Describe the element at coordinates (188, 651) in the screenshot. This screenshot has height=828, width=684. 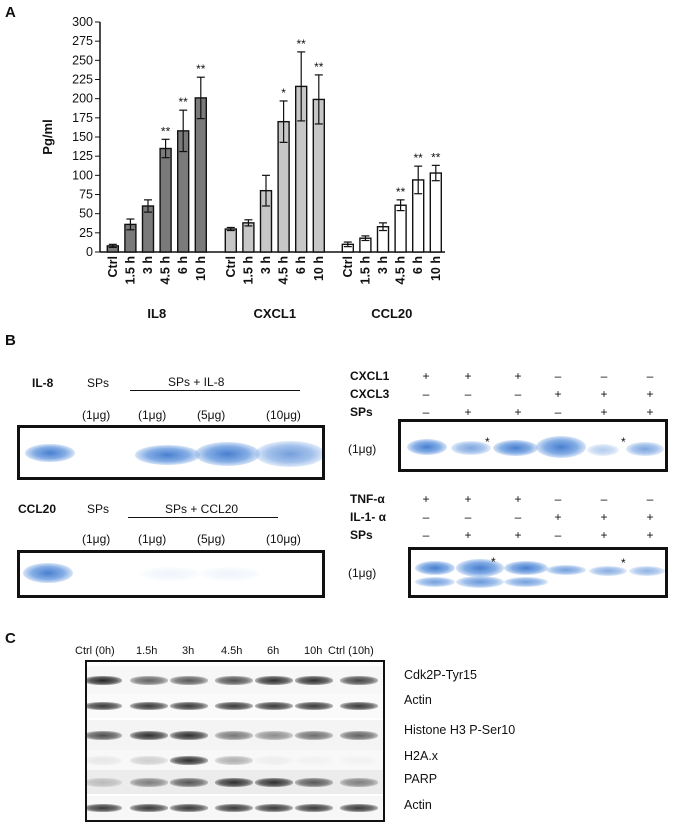
I see `lane-label: 3h` at that location.